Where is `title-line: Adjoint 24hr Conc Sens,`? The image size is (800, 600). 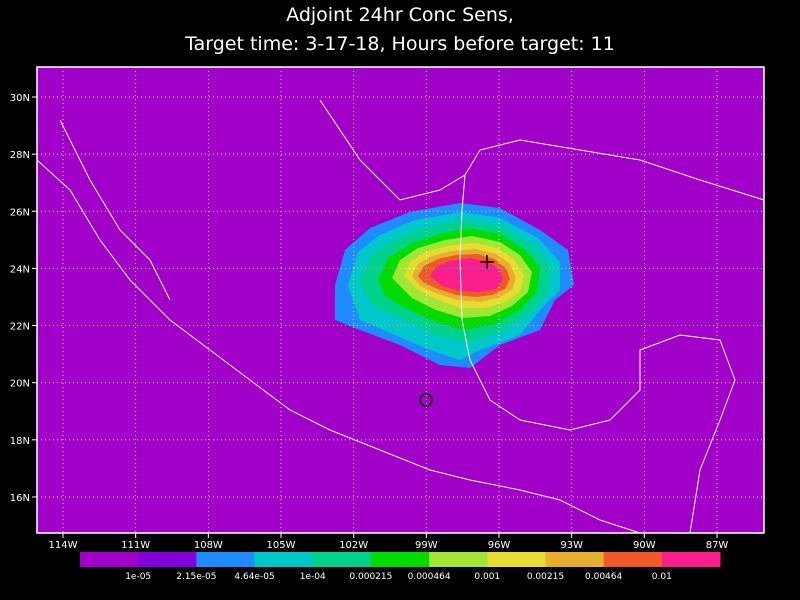
title-line: Adjoint 24hr Conc Sens, is located at coordinates (400, 15).